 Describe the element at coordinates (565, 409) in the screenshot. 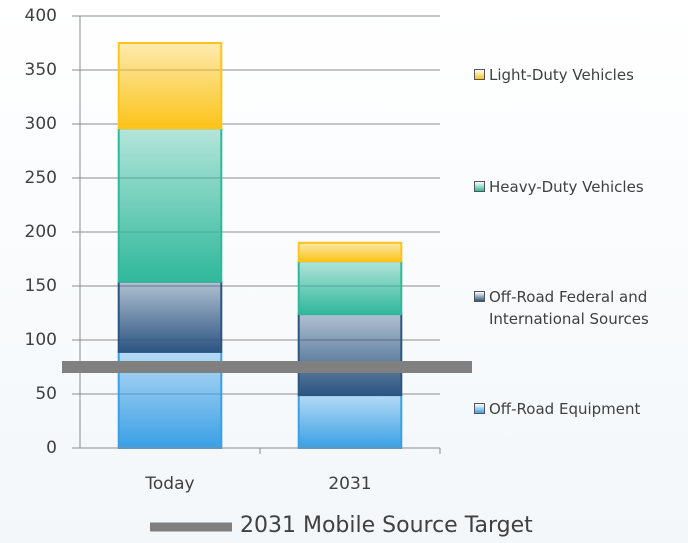

I see `legend-label: Off-Road Equipment` at that location.